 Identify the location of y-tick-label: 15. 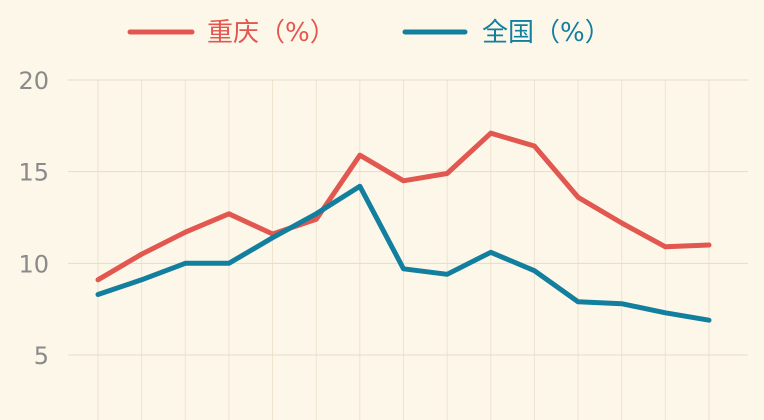
(33, 173).